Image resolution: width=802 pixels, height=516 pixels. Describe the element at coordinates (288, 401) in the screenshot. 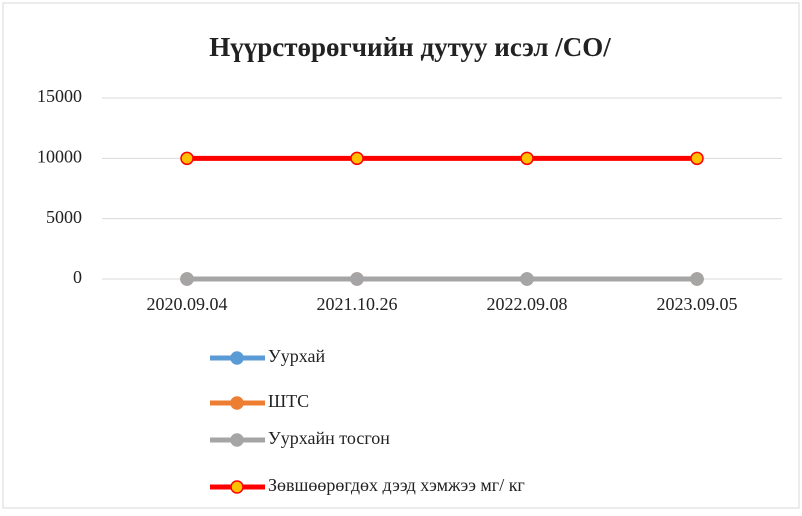

I see `legend-label: ШТС` at that location.